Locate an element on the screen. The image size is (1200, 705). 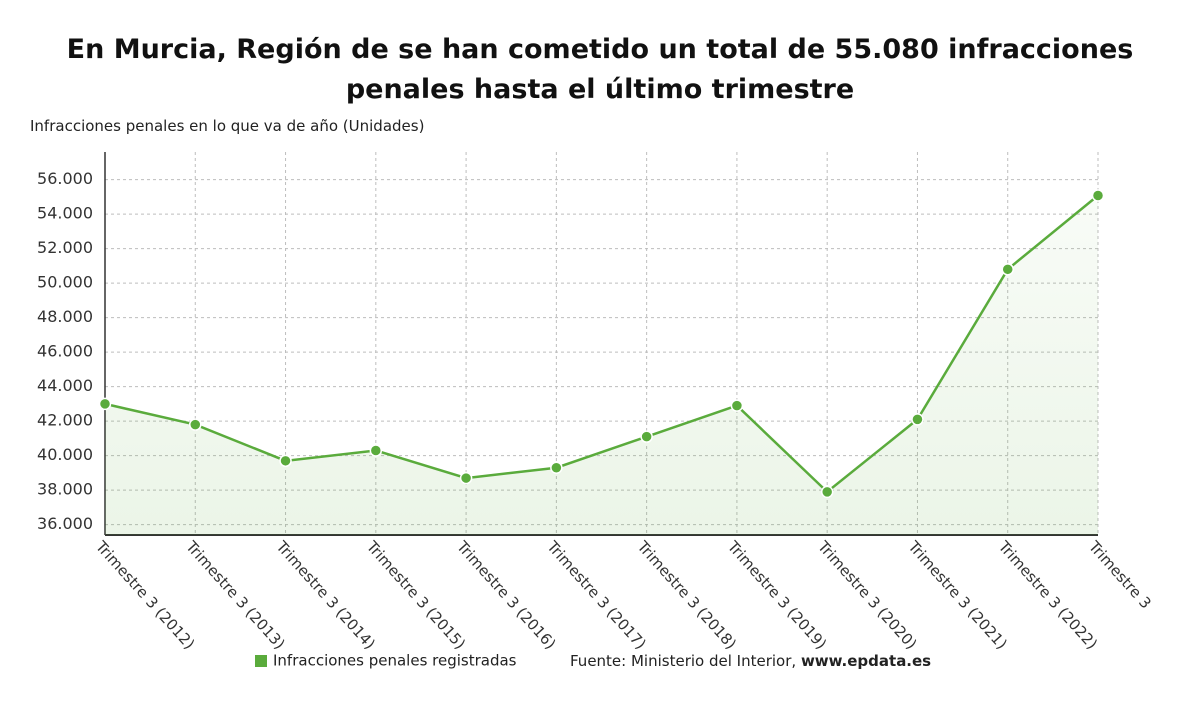
legend-swatch is located at coordinates (261, 661).